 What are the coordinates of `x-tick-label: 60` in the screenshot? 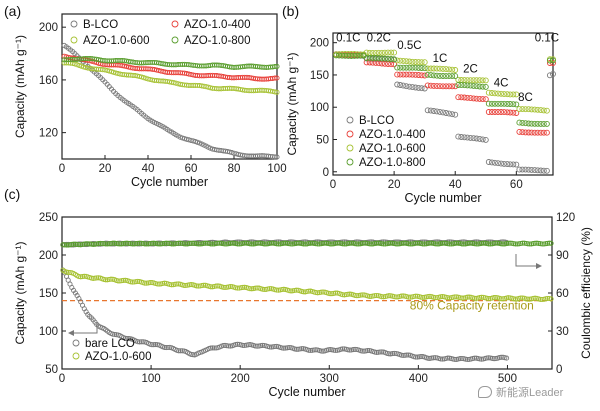 It's located at (191, 169).